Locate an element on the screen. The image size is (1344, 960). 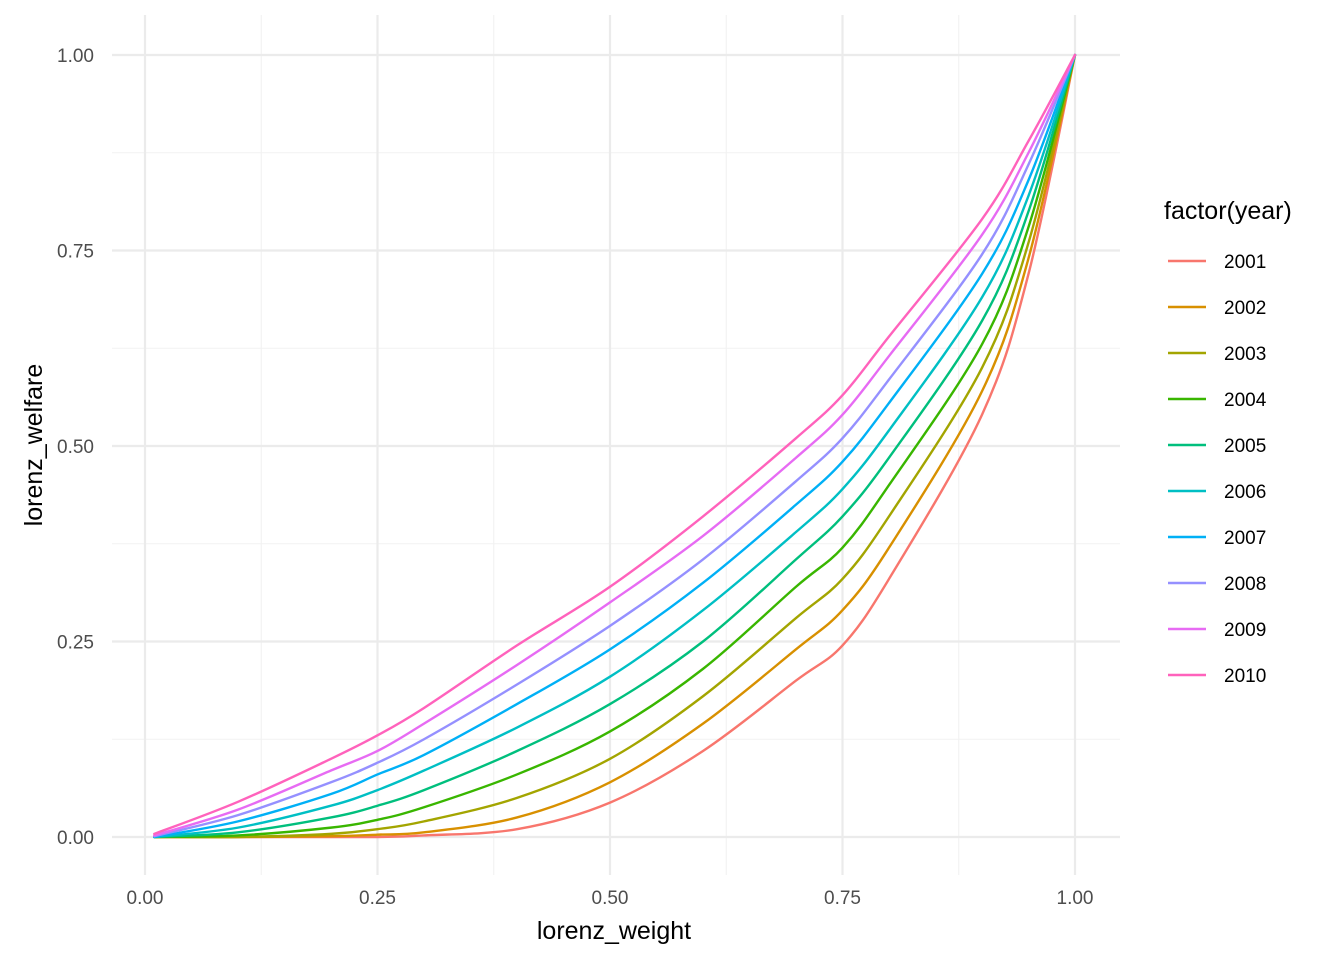
legend-label-2004: 2004 is located at coordinates (1245, 400).